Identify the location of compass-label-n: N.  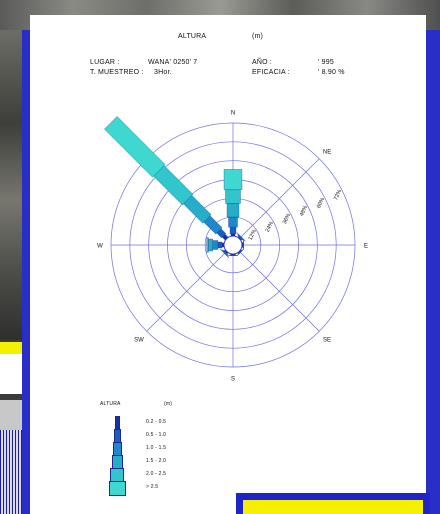
(233, 114).